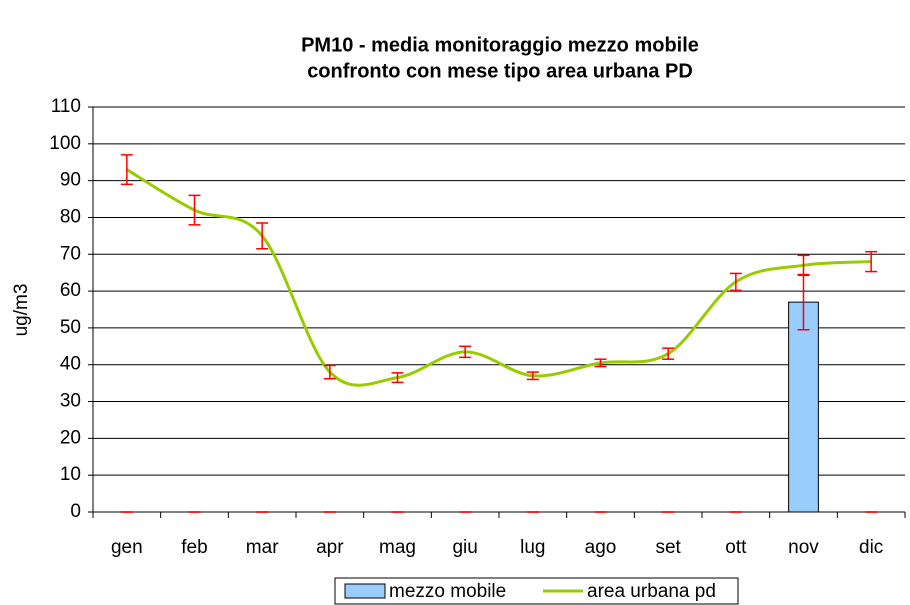 The height and width of the screenshot is (605, 910). I want to click on y-tick-label: 80, so click(70, 216).